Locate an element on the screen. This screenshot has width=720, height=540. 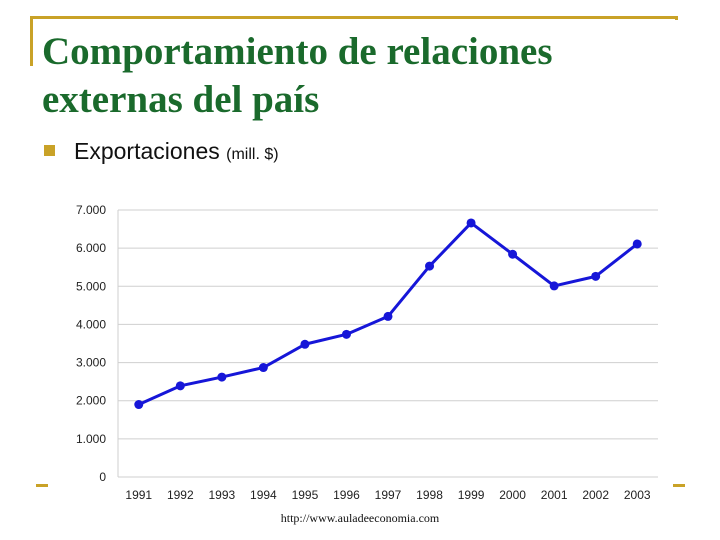
y-tick-label: 7.000 is located at coordinates (91, 210).